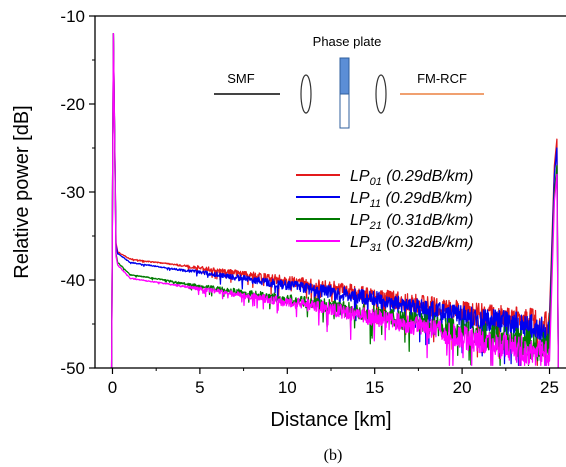 The image size is (566, 467). Describe the element at coordinates (344, 76) in the screenshot. I see `phase-plate-top` at that location.